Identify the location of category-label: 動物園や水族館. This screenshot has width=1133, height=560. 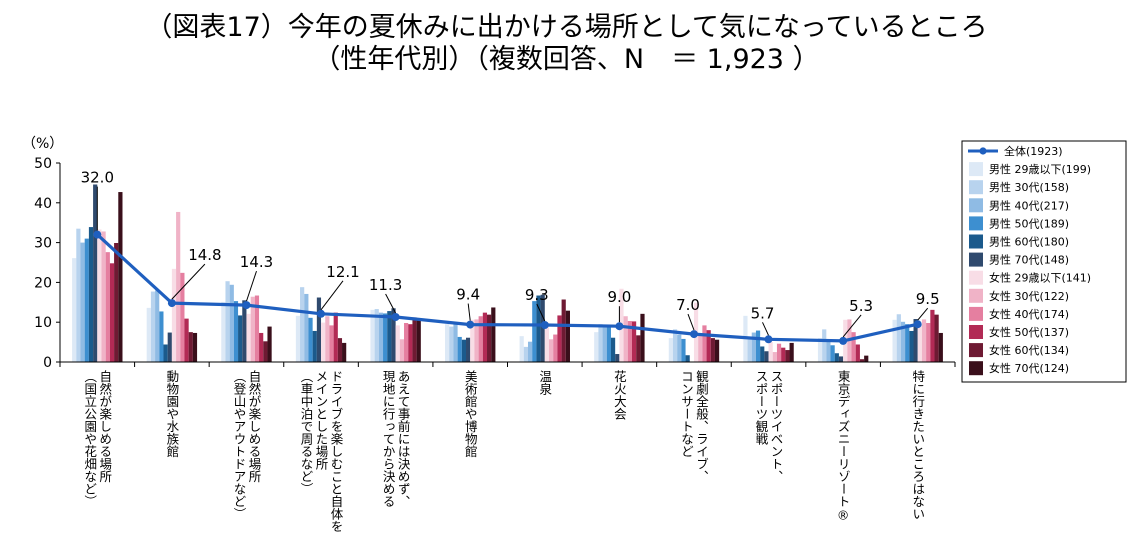
(171, 414).